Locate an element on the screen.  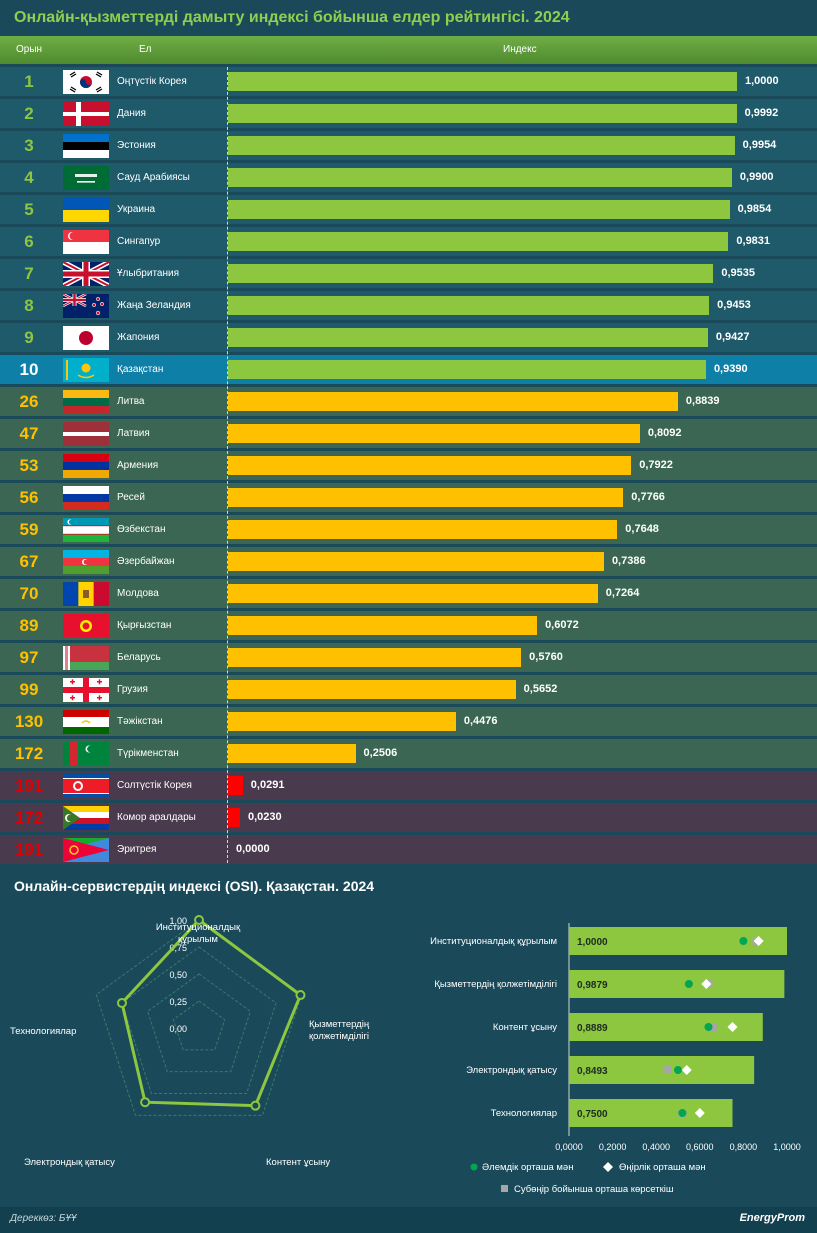
index-value-label: 0,8092 is located at coordinates (664, 433).